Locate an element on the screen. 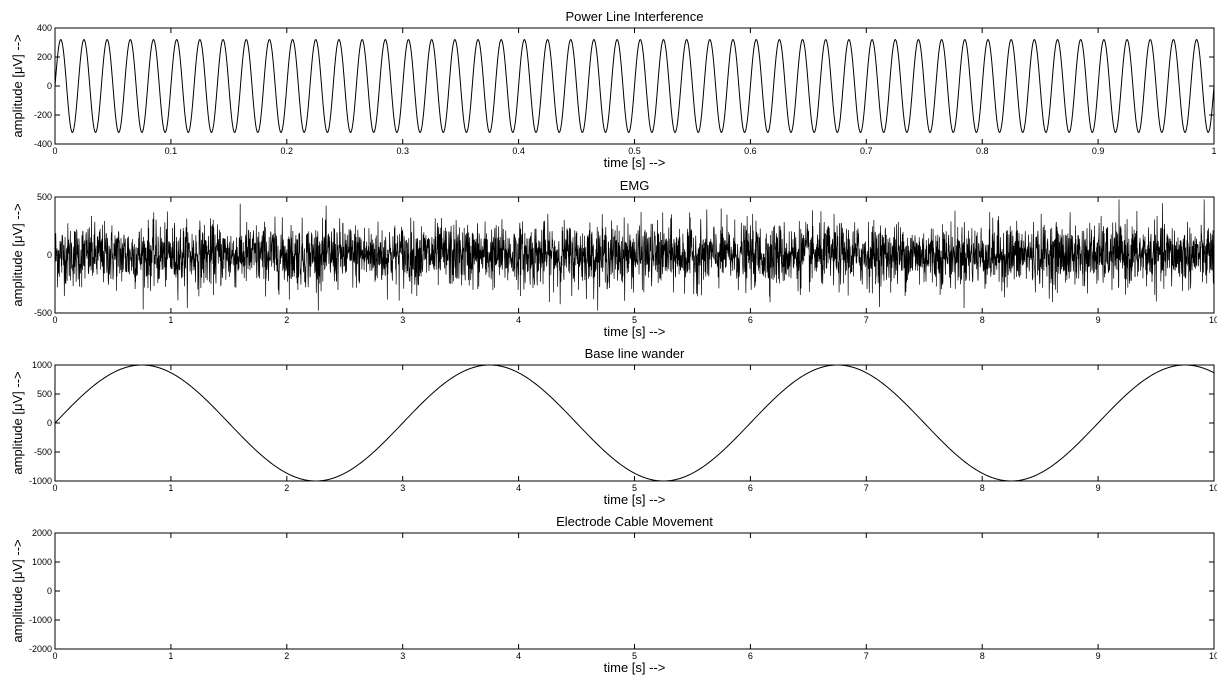  x-tick-label: 0.3 is located at coordinates (402, 151).